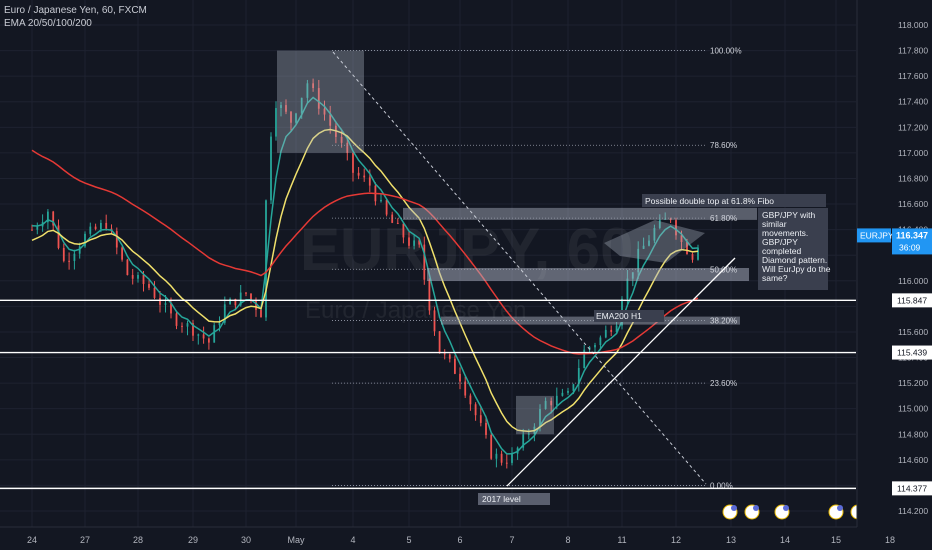 Image resolution: width=932 pixels, height=550 pixels. What do you see at coordinates (726, 51) in the screenshot?
I see `fib-label: 100.00%` at bounding box center [726, 51].